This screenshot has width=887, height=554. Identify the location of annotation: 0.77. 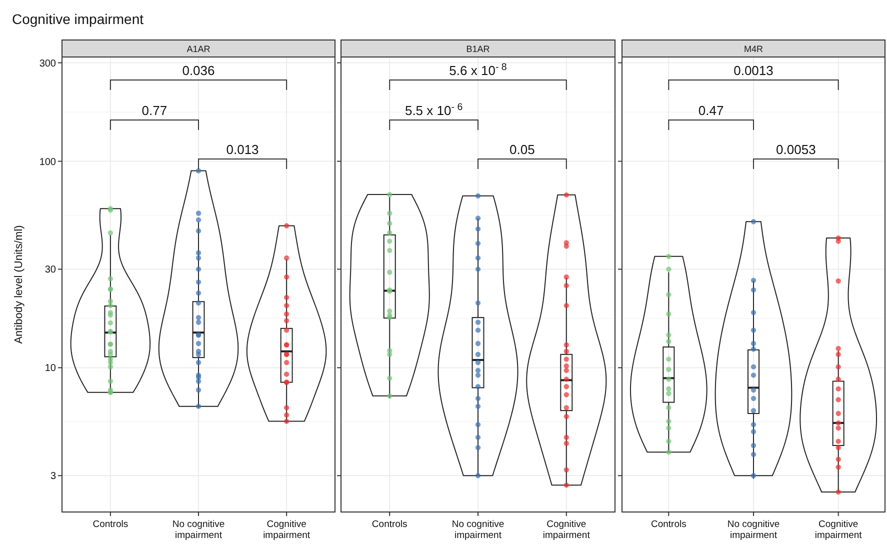
(155, 110).